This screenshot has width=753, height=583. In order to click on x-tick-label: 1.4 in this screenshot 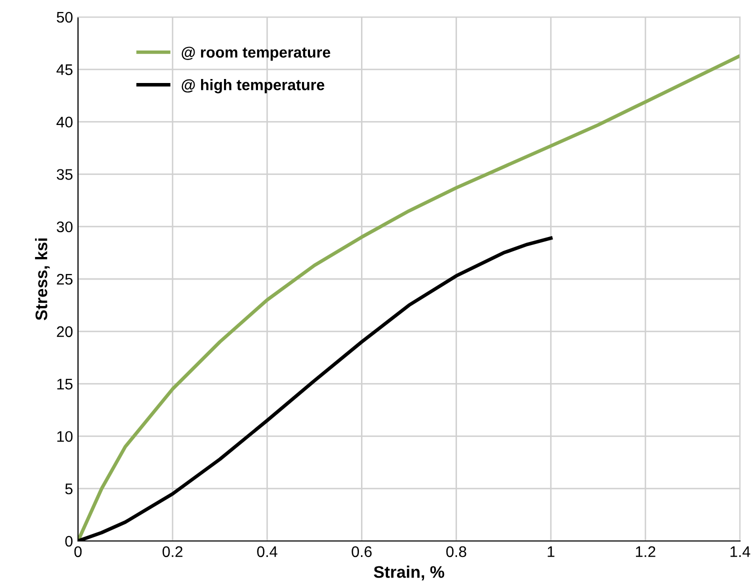, I will do `click(740, 551)`.